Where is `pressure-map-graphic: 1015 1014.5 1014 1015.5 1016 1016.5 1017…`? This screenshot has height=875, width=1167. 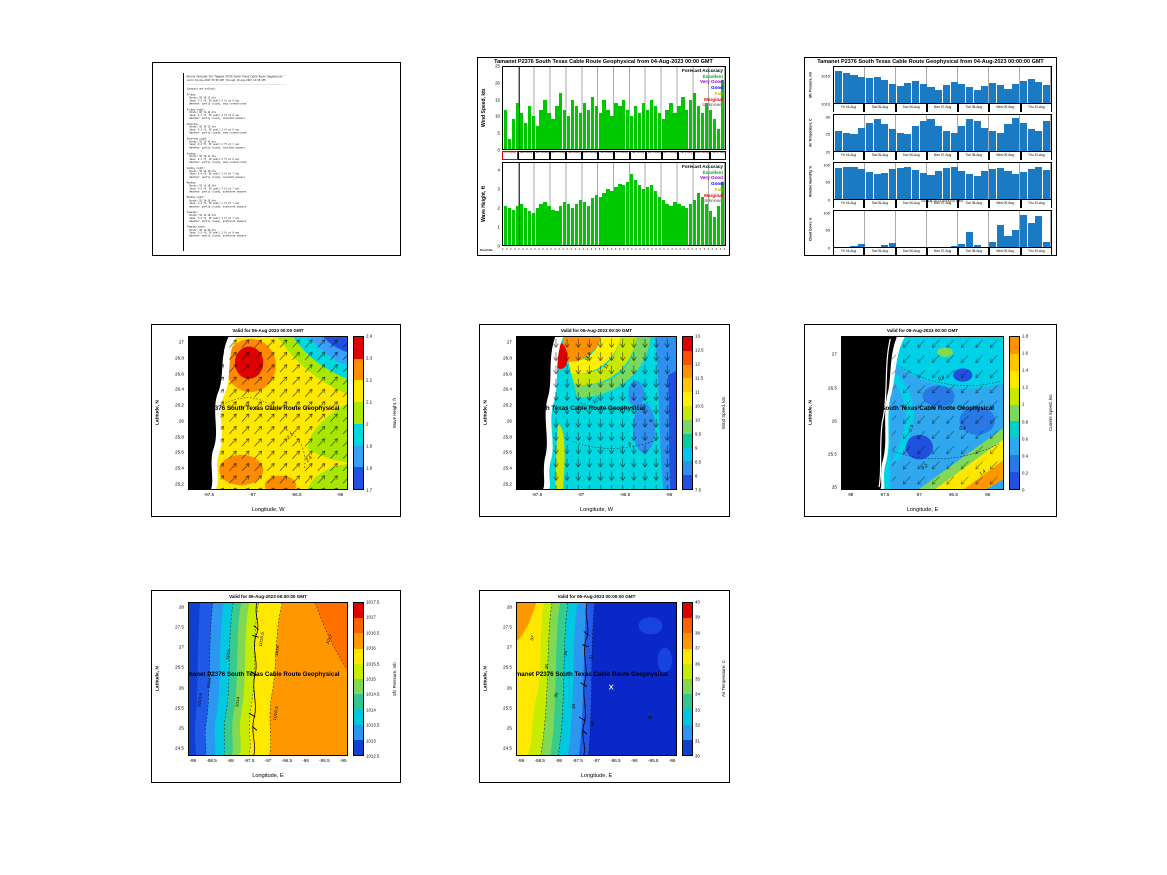
pressure-map-graphic: 1015 1014.5 1014 1015.5 1016 1016.5 1017… is located at coordinates (268, 679).